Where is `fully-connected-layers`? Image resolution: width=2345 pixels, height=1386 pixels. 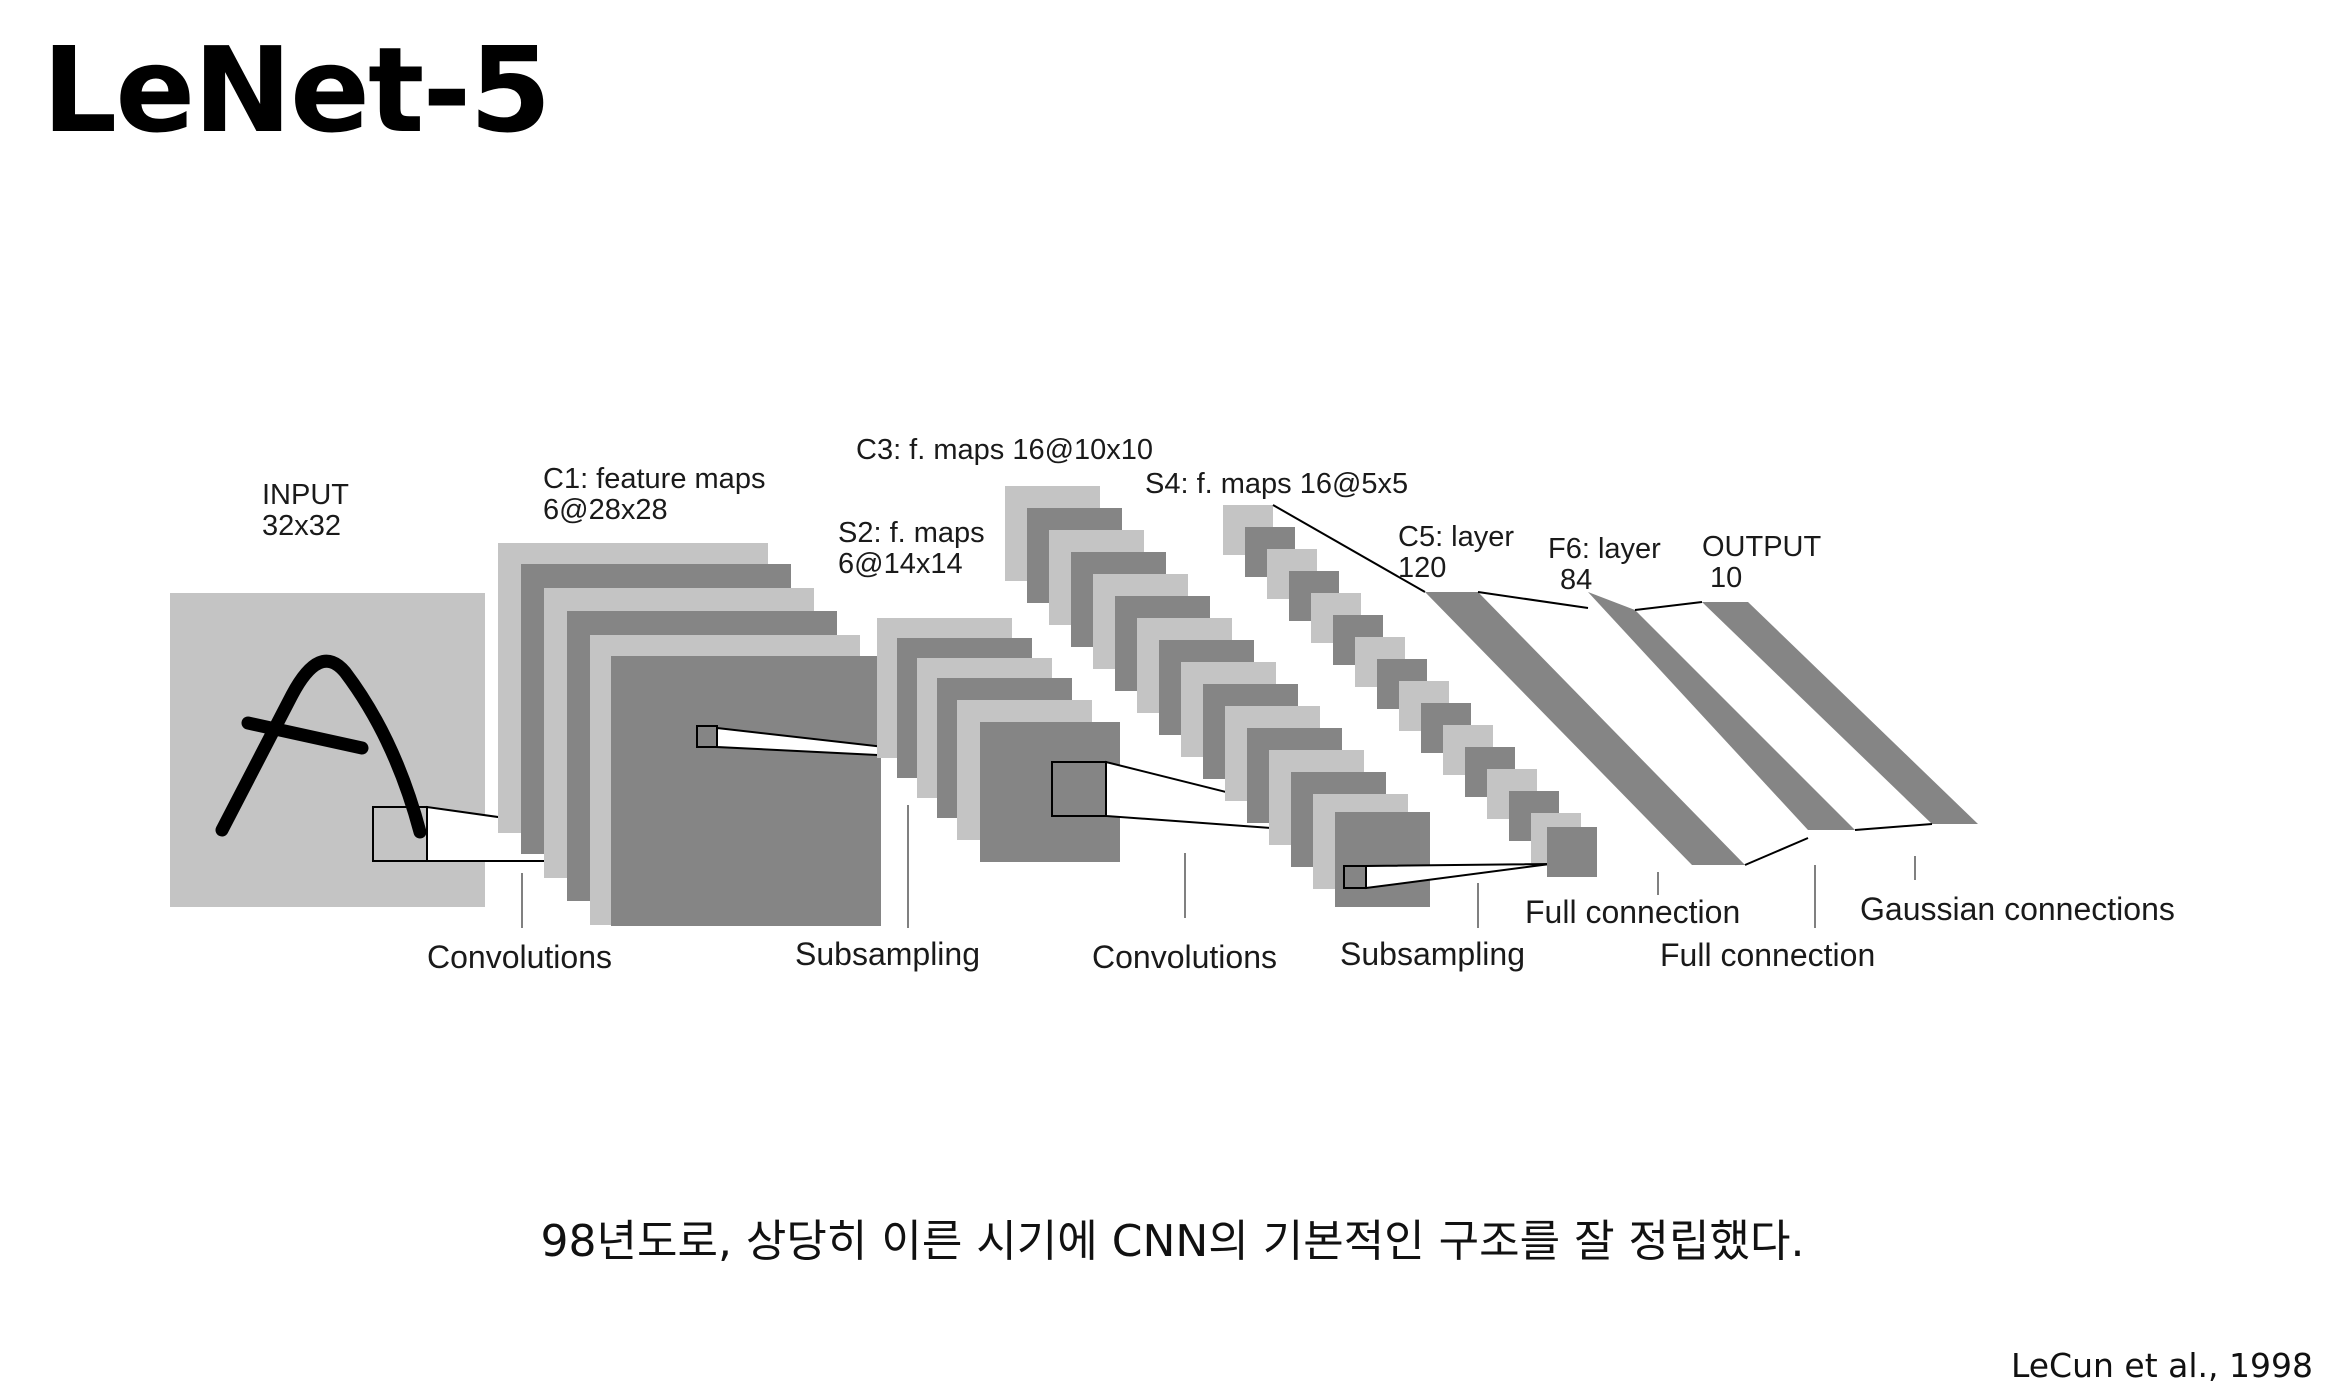 fully-connected-layers is located at coordinates (1625, 685).